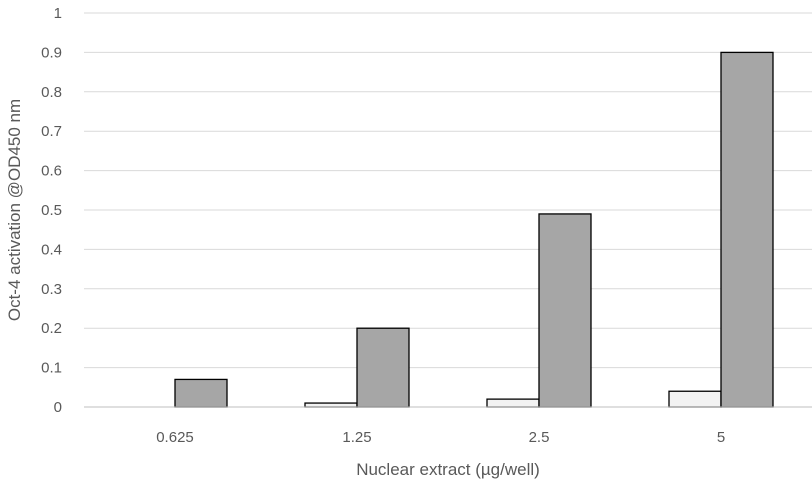  What do you see at coordinates (539, 437) in the screenshot?
I see `x-tick-label: 2.5` at bounding box center [539, 437].